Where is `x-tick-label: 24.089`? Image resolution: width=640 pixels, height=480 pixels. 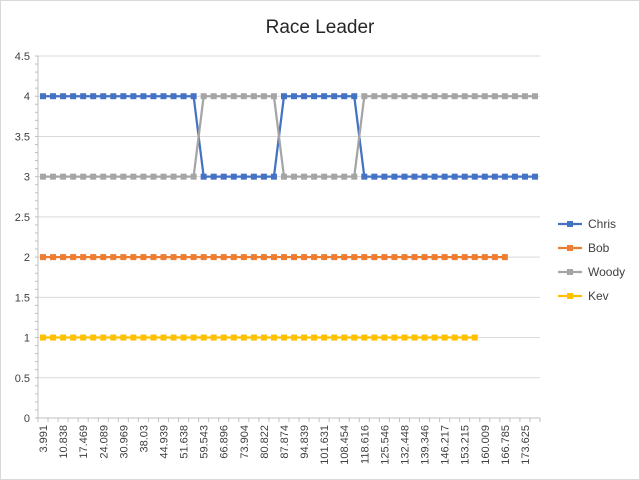 x-tick-label: 24.089 is located at coordinates (104, 442).